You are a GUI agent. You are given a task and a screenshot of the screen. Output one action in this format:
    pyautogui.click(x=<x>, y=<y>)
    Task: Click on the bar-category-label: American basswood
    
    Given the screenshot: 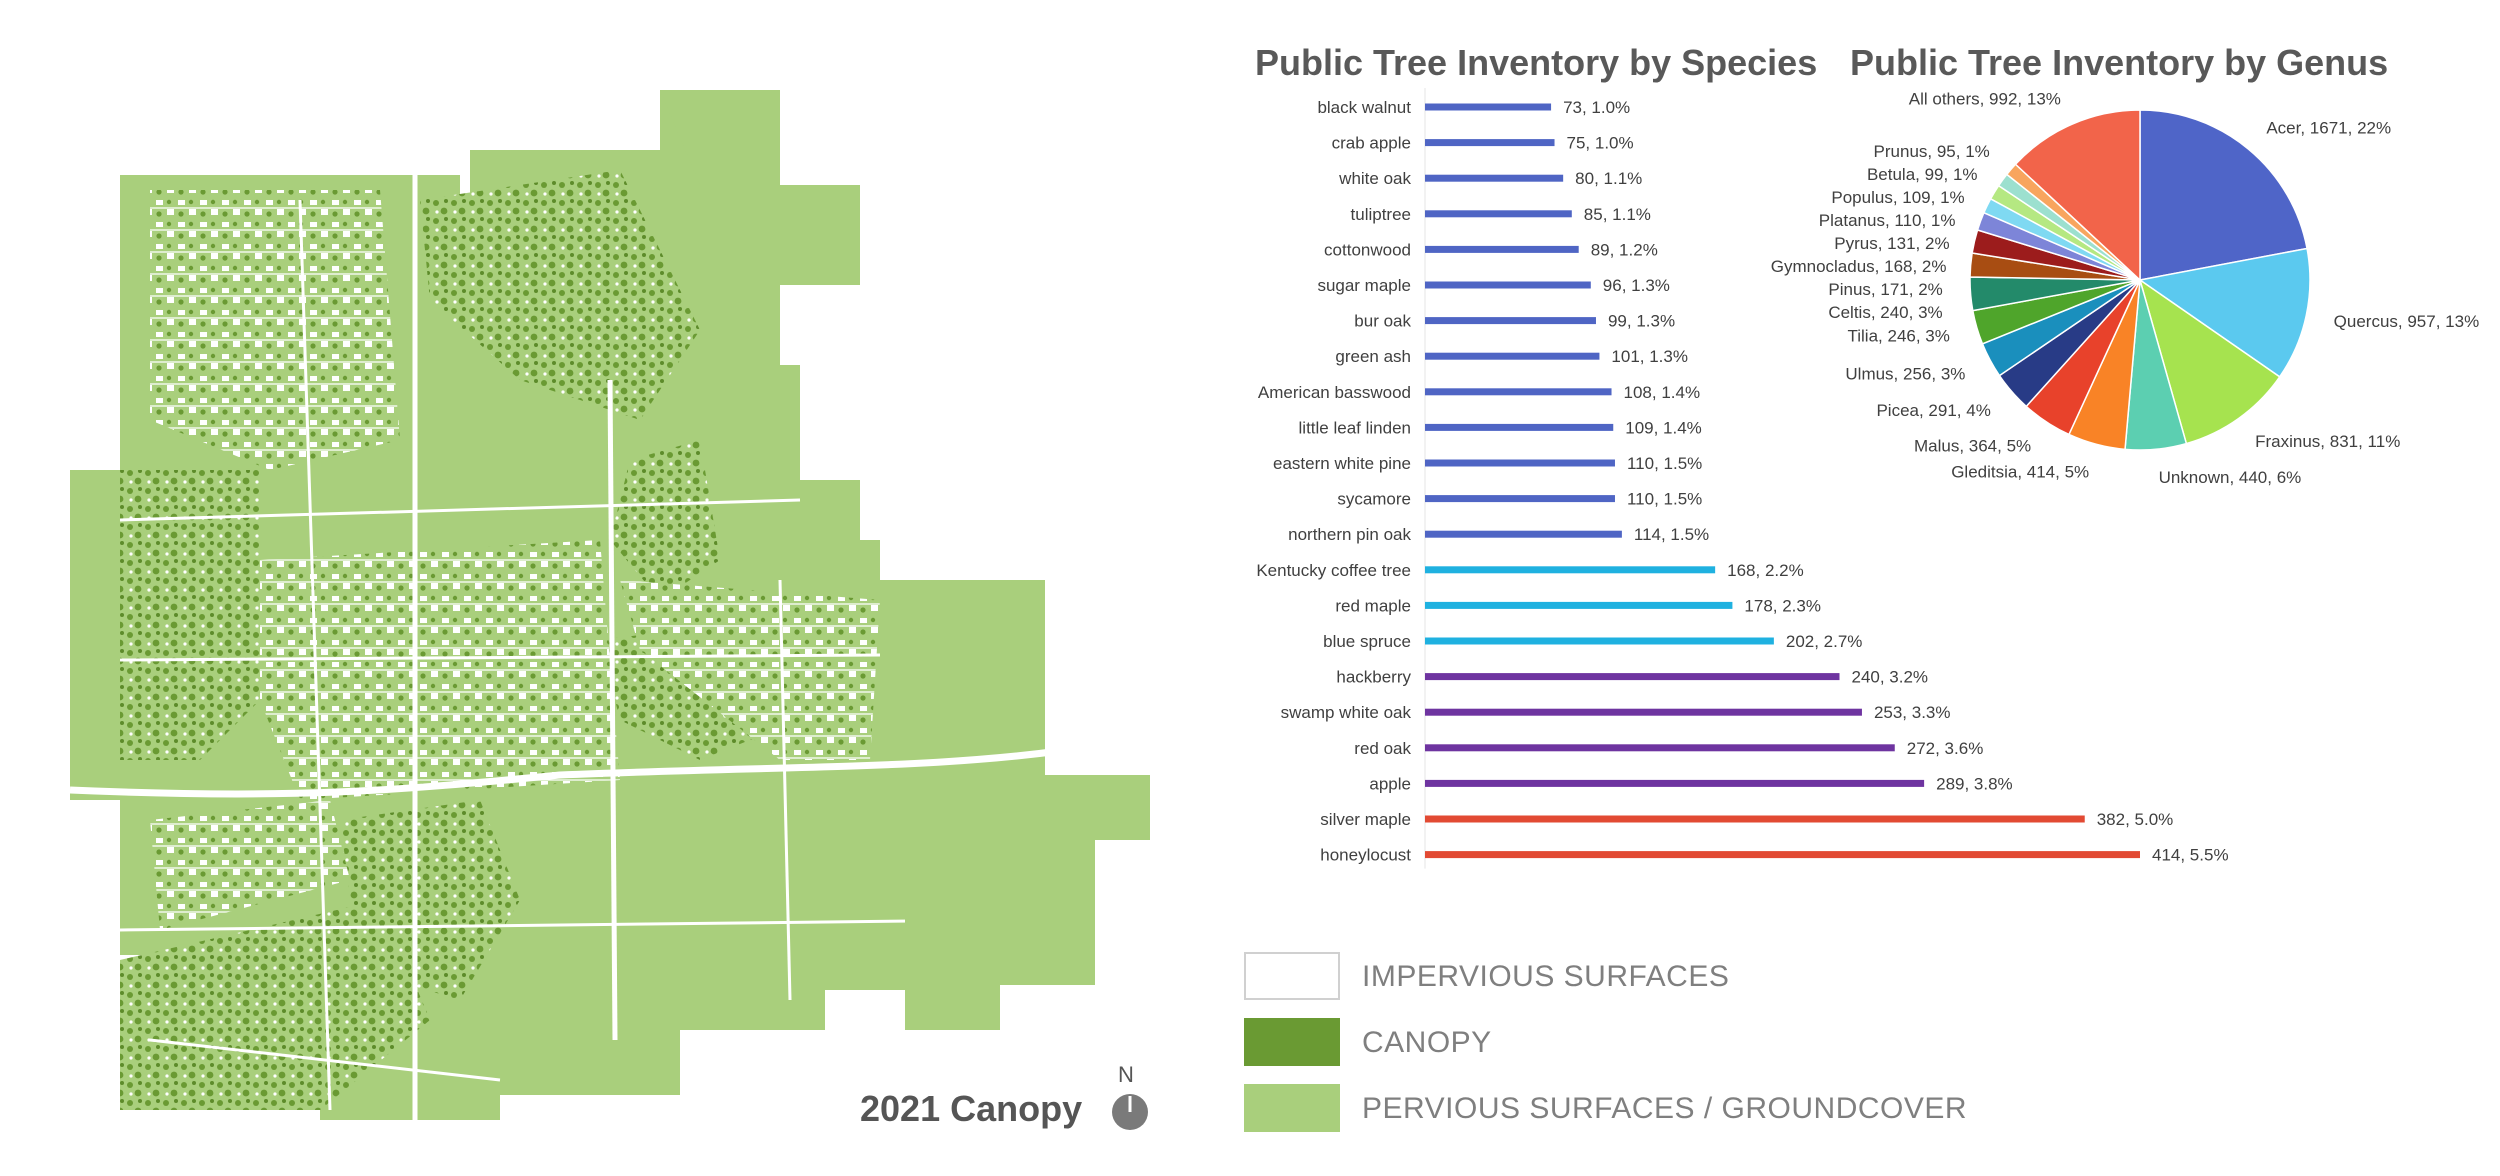 What is the action you would take?
    pyautogui.click(x=1334, y=392)
    